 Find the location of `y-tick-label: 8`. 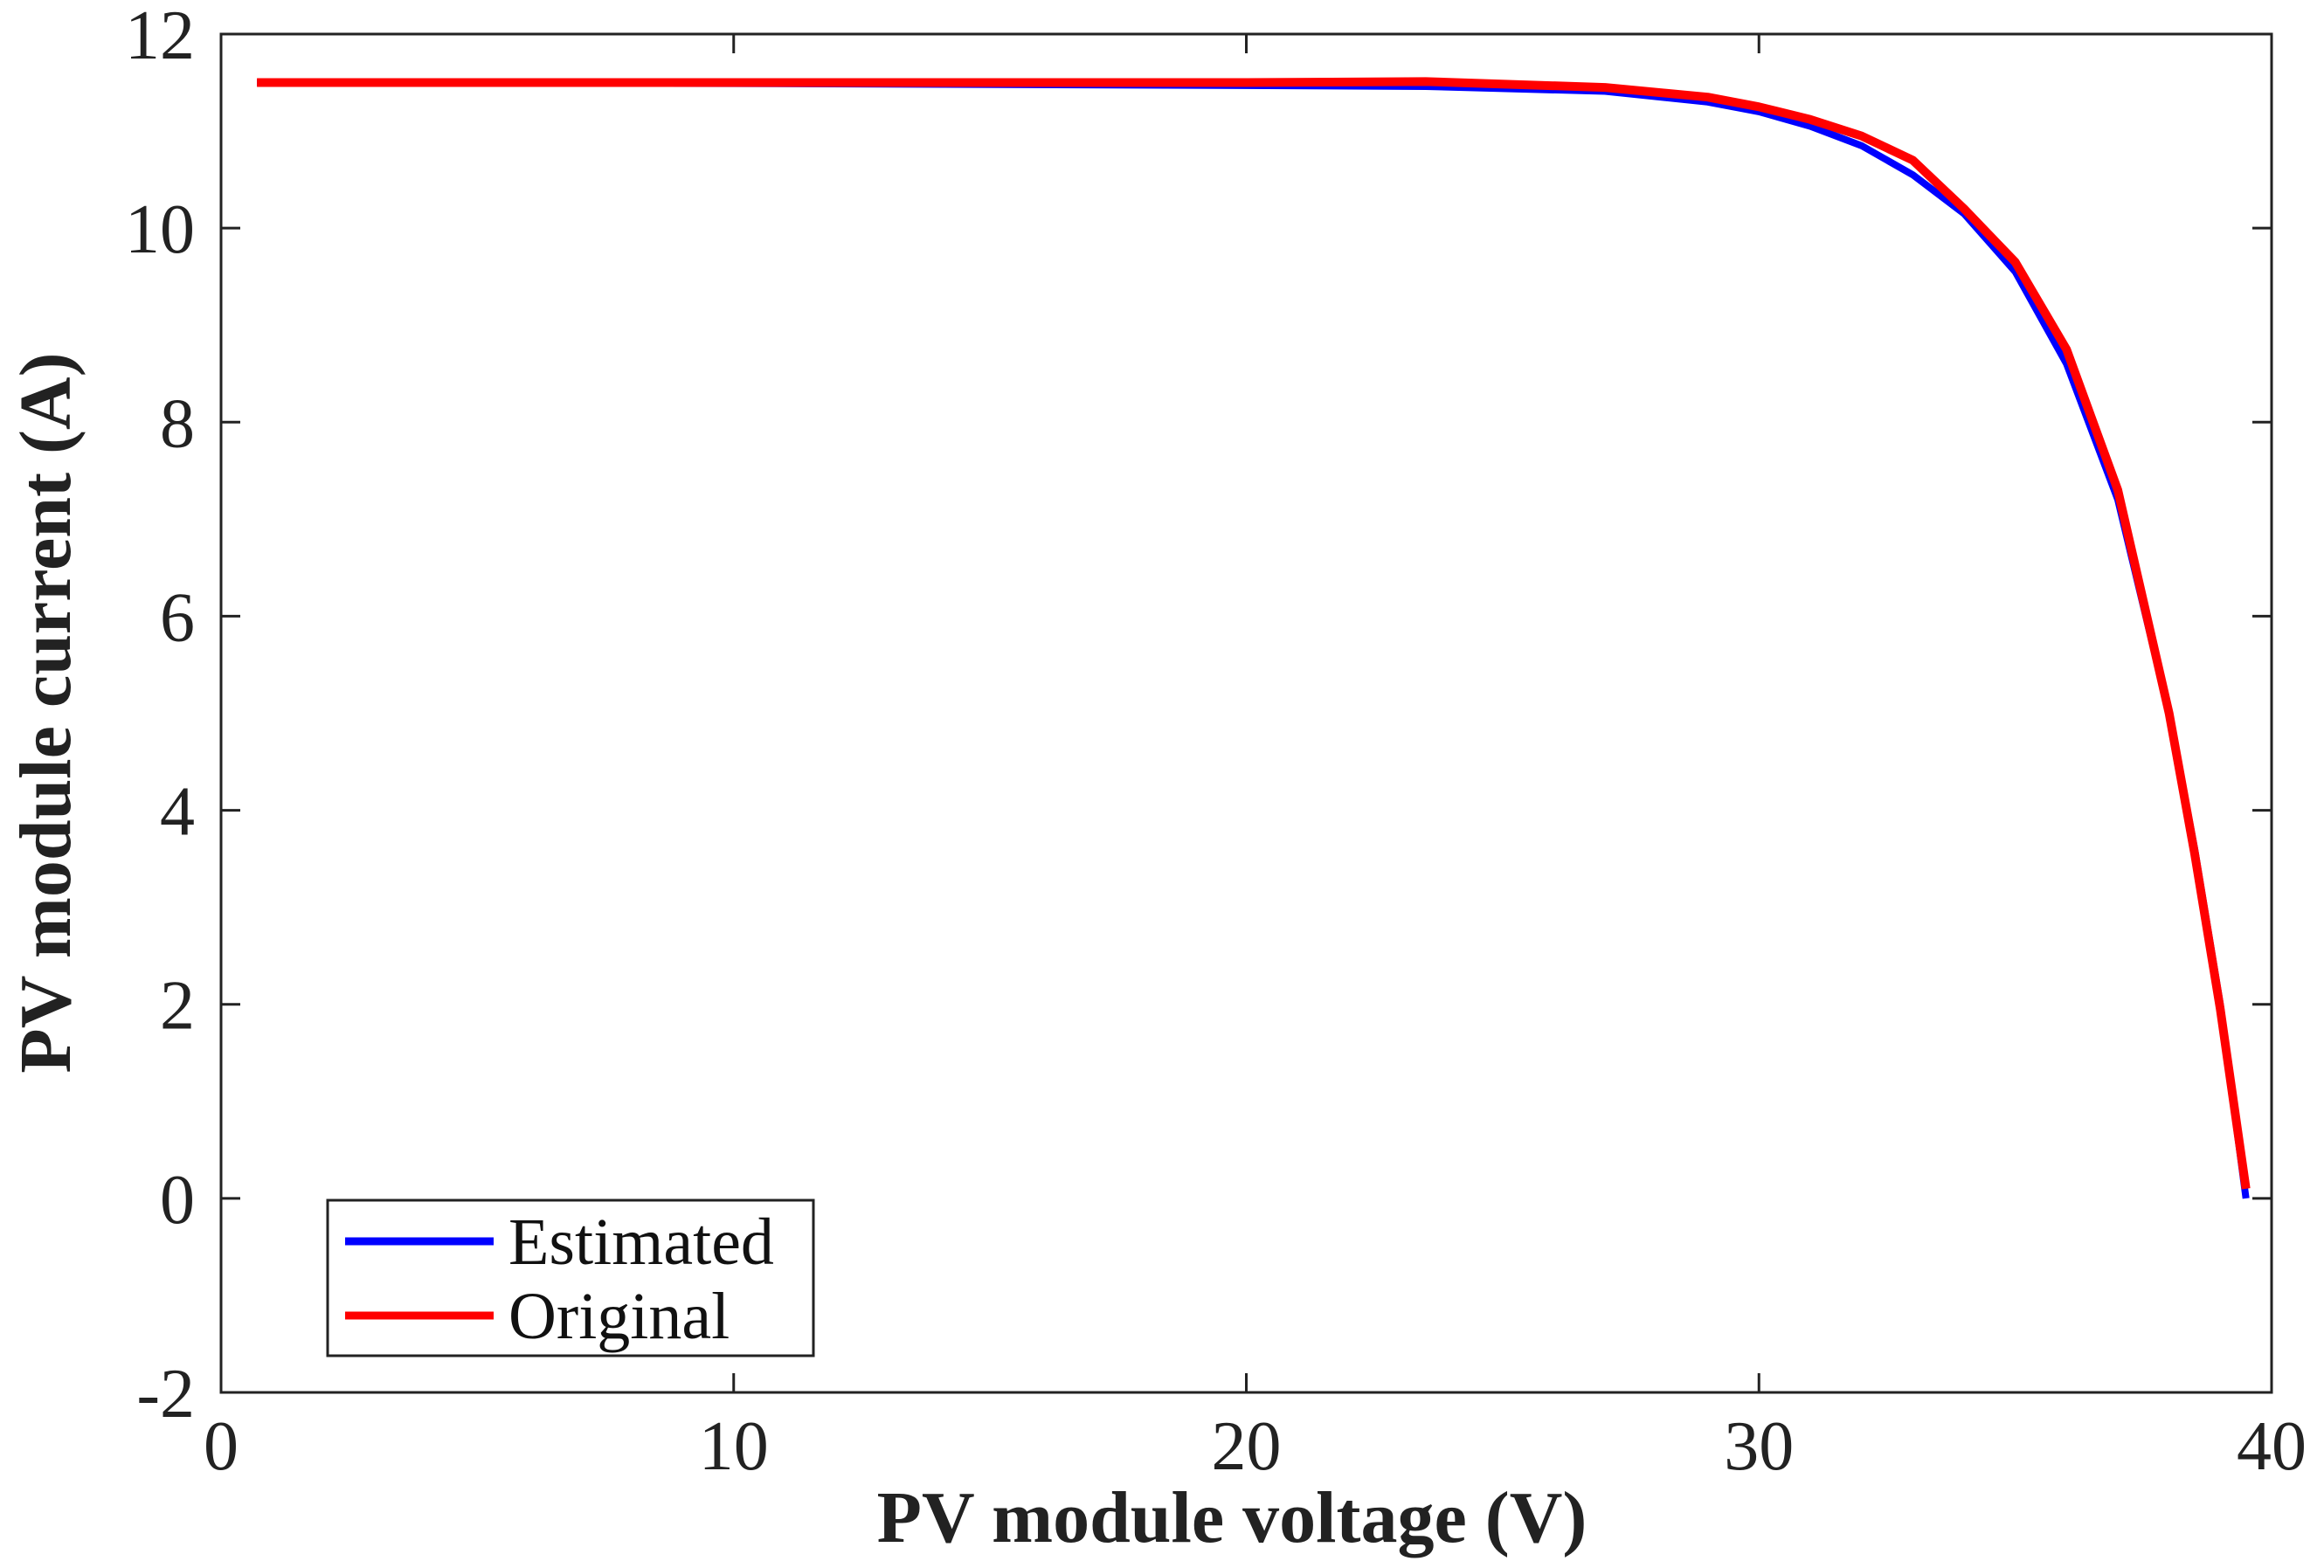

y-tick-label: 8 is located at coordinates (178, 423).